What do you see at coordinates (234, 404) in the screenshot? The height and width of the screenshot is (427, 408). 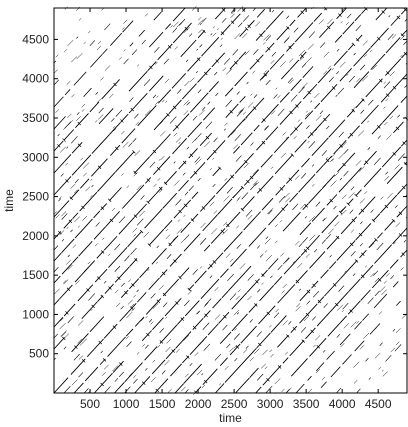 I see `x-tick-label: 2500` at bounding box center [234, 404].